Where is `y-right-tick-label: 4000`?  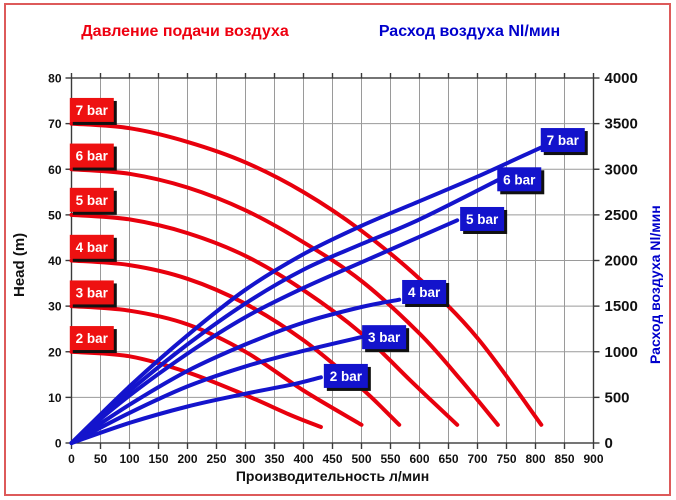 y-right-tick-label: 4000 is located at coordinates (621, 78).